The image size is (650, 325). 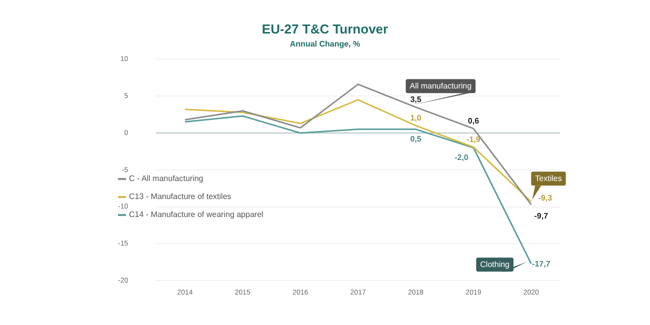 I want to click on data-label: -2,0, so click(x=461, y=157).